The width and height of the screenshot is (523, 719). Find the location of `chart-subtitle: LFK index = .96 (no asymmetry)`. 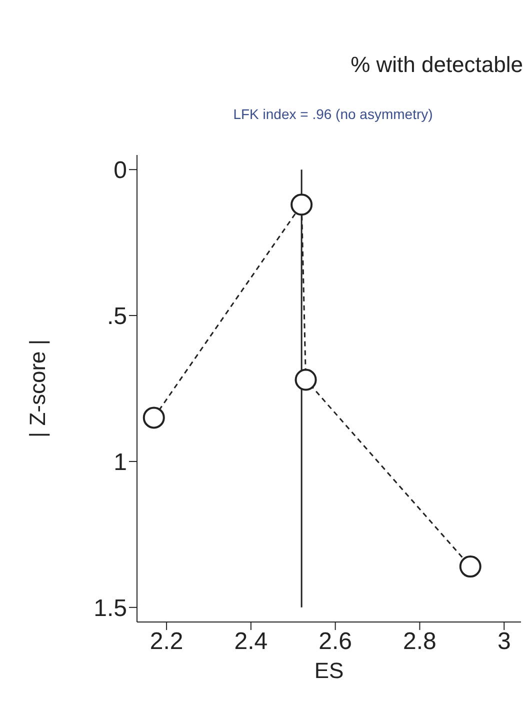

chart-subtitle: LFK index = .96 (no asymmetry) is located at coordinates (333, 114).